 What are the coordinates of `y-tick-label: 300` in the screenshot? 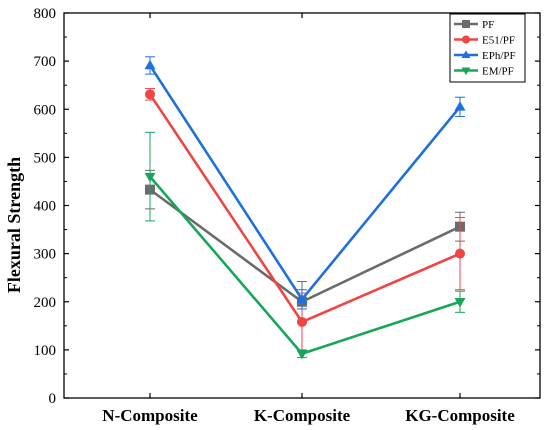 It's located at (45, 255).